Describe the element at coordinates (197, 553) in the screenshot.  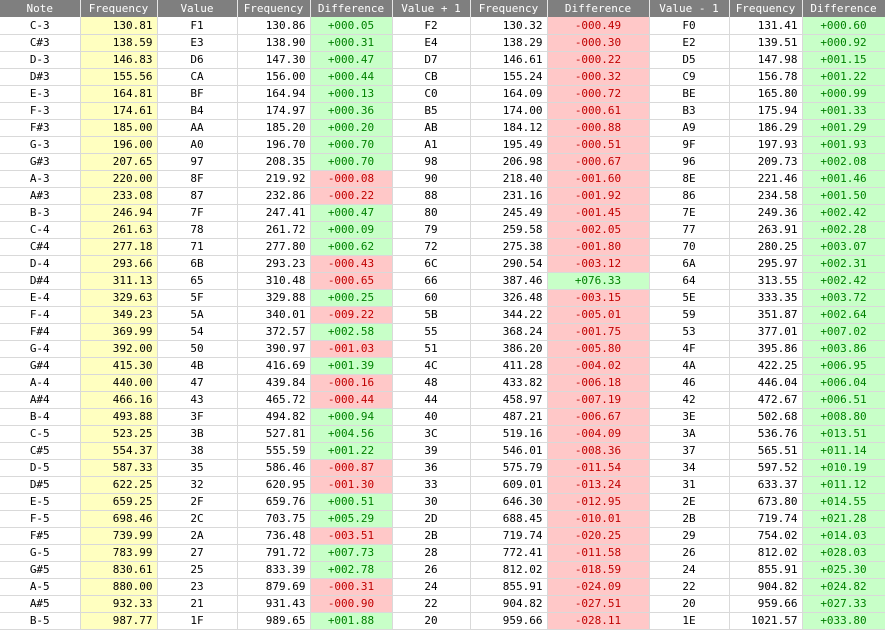
I see `value-cell: 27` at that location.